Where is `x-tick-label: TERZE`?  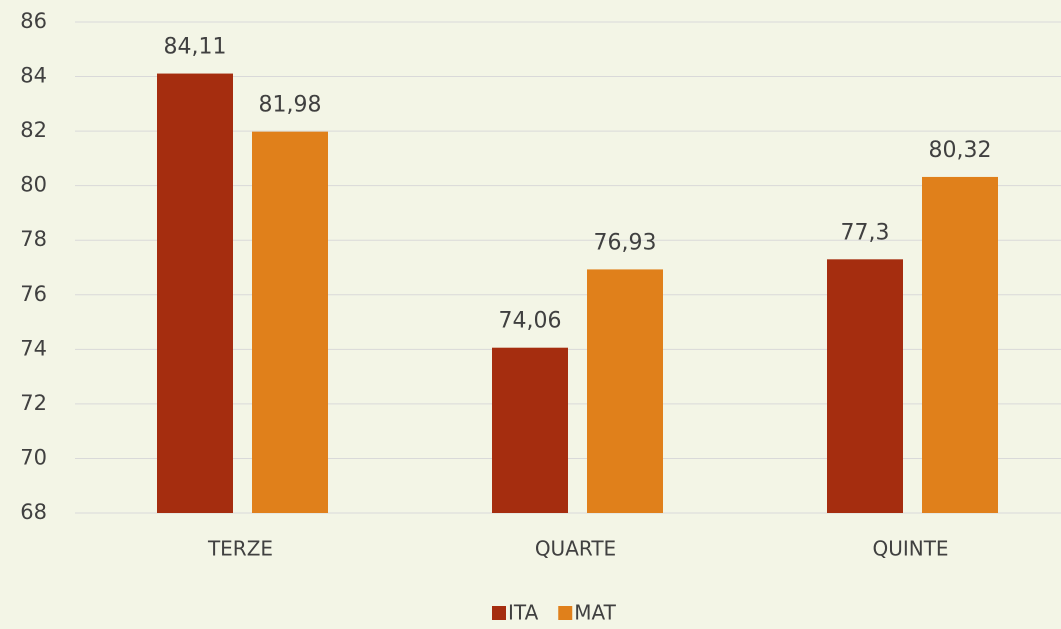 x-tick-label: TERZE is located at coordinates (240, 549).